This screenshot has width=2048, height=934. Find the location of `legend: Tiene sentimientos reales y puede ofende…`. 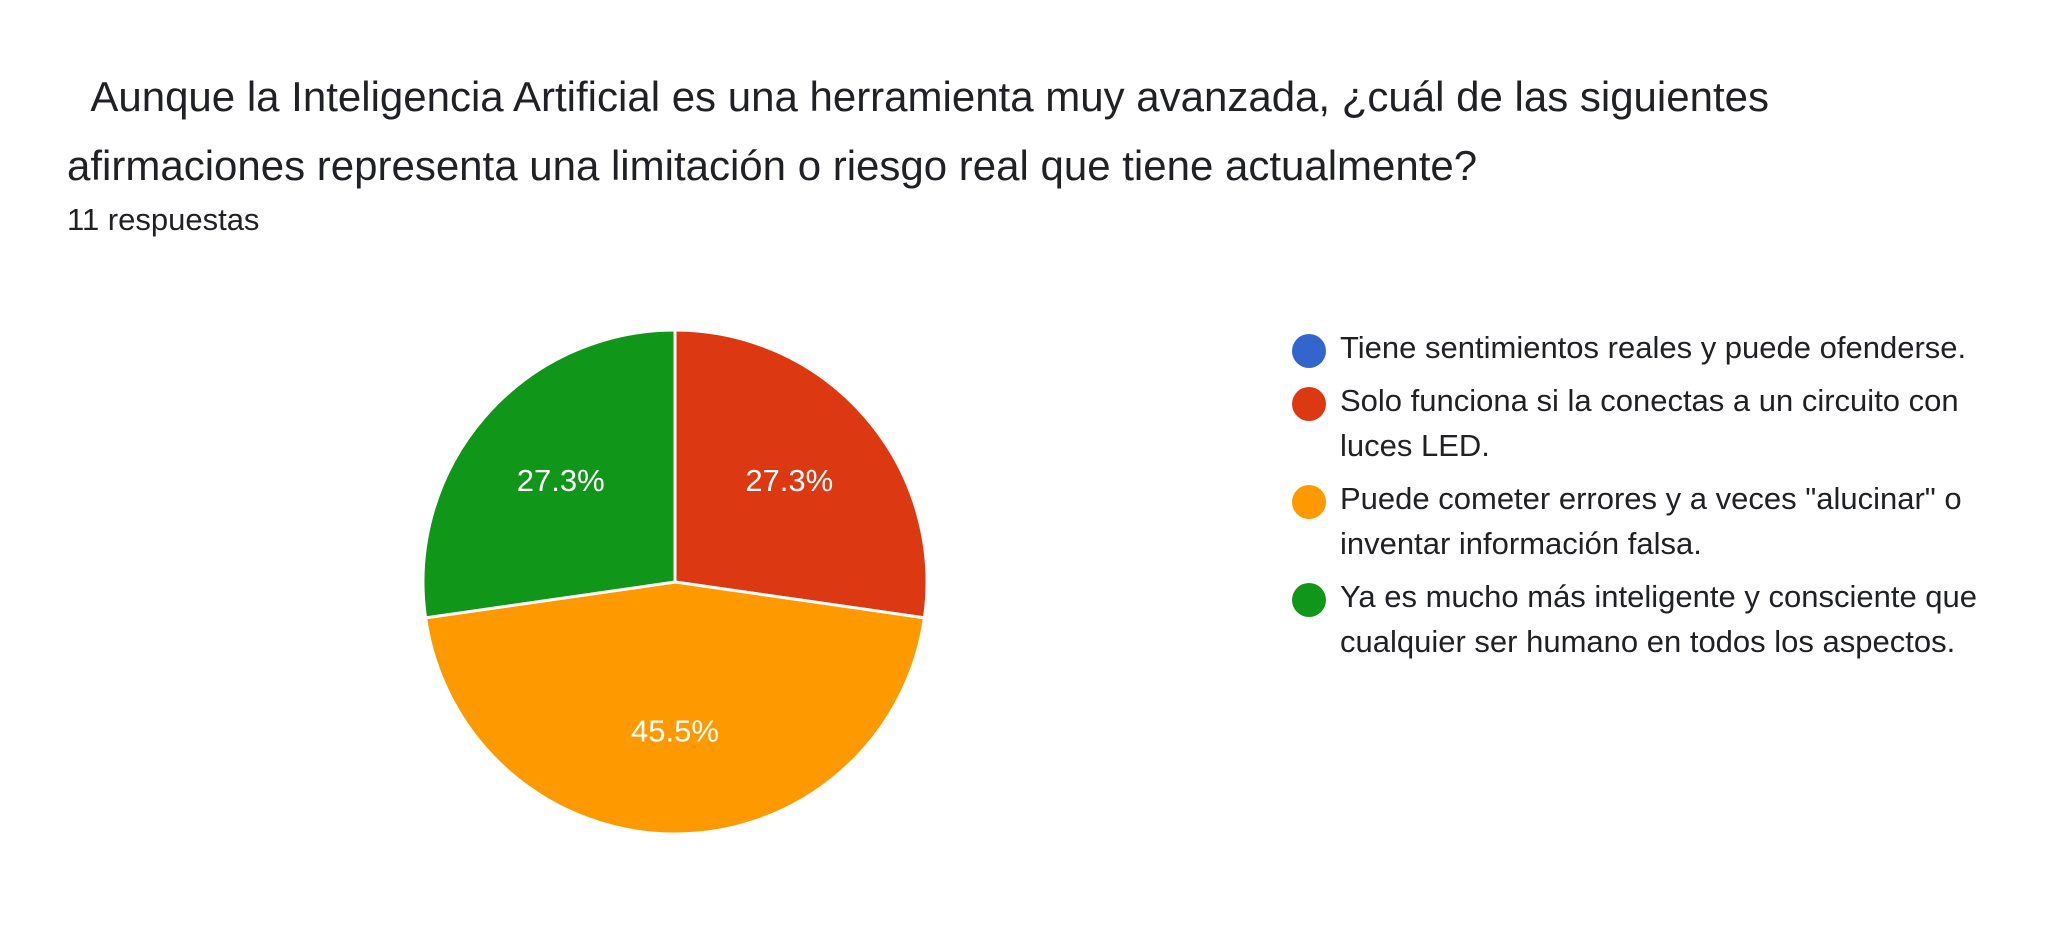

legend: Tiene sentimientos reales y puede ofende… is located at coordinates (1652, 498).